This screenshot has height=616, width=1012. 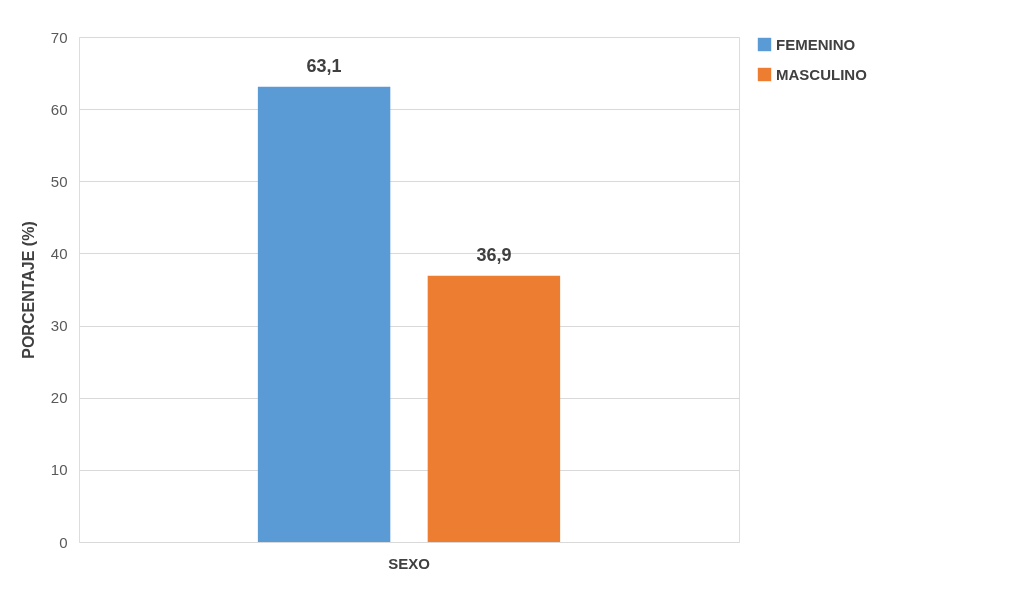 I want to click on y-tick-label: 20, so click(x=59, y=398).